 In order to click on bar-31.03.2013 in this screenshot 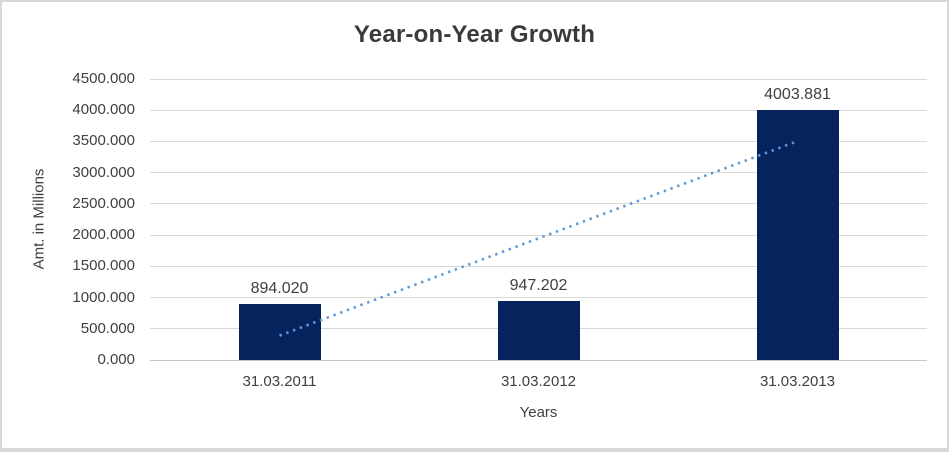, I will do `click(797, 234)`.